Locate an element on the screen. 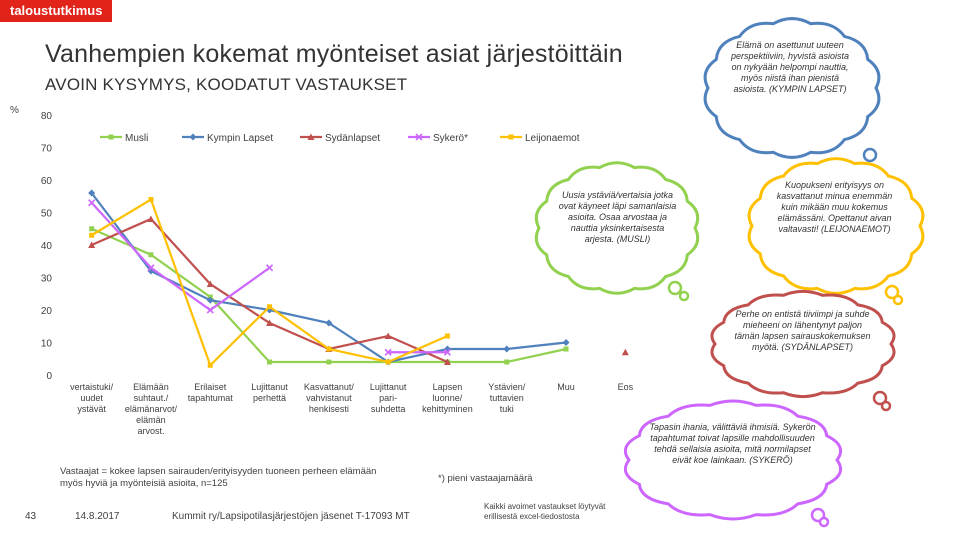 The height and width of the screenshot is (540, 960). x-tick-label: Eos is located at coordinates (626, 387).